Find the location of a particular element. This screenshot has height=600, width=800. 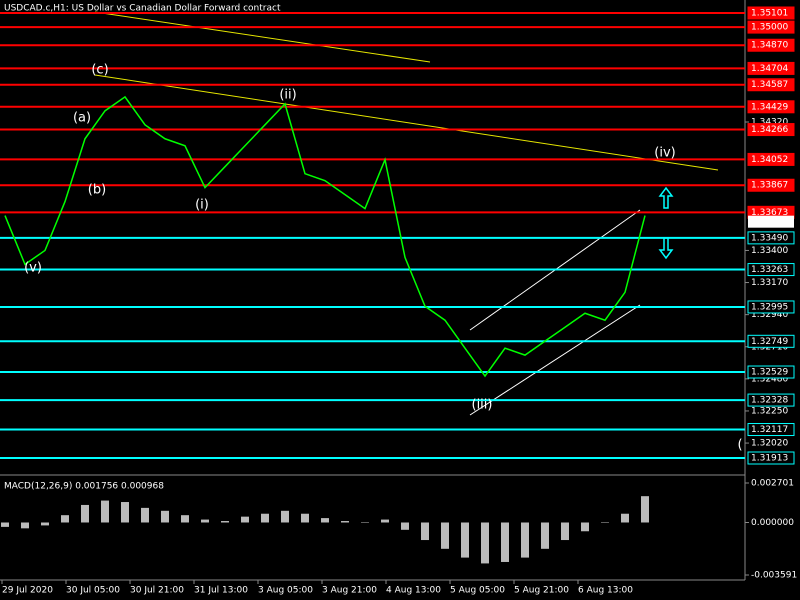

channel-line is located at coordinates (555, 360).